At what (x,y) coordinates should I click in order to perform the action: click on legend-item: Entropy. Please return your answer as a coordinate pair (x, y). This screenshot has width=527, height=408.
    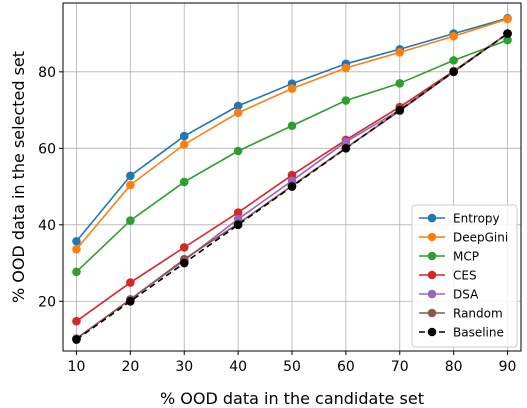
    Looking at the image, I should click on (459, 219).